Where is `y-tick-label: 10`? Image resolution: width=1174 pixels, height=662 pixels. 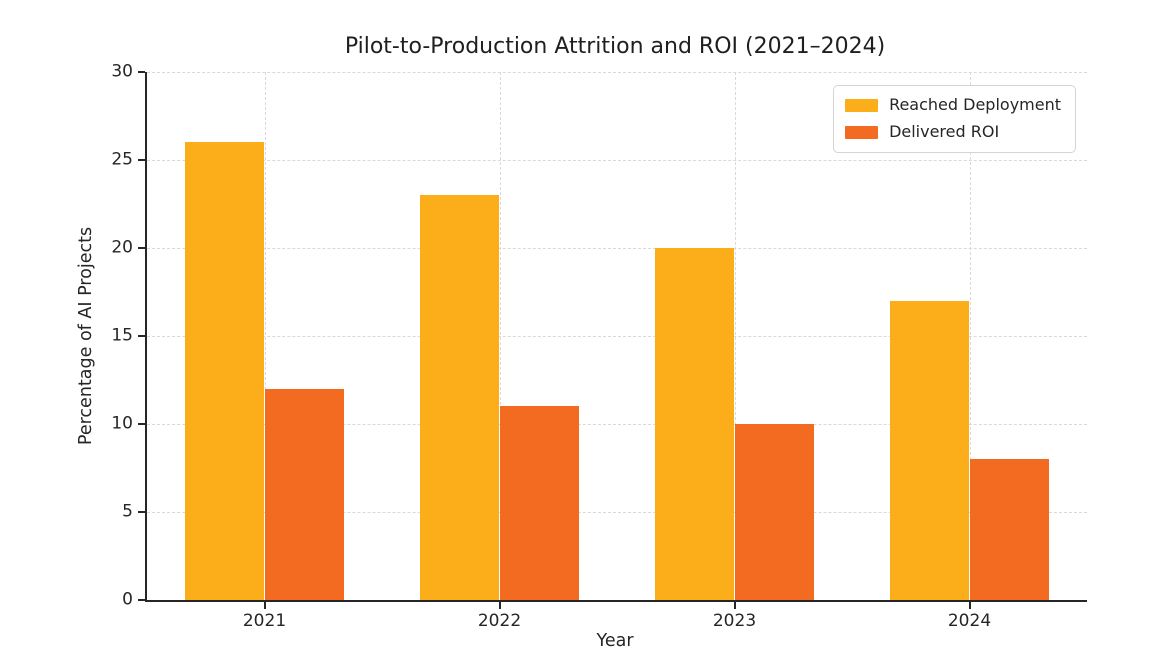
y-tick-label: 10 is located at coordinates (122, 423).